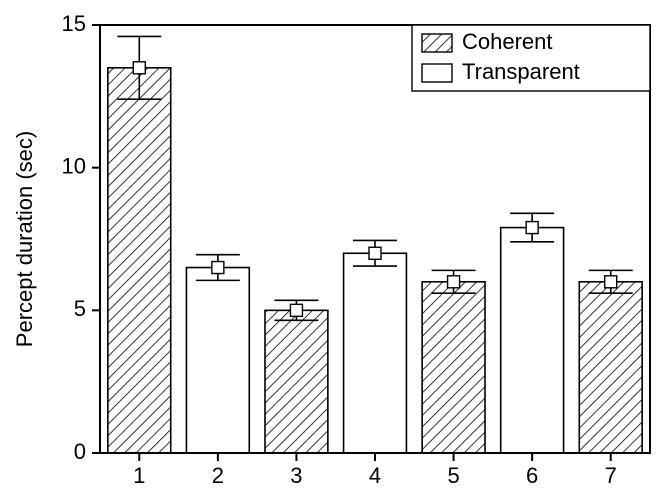  What do you see at coordinates (453, 475) in the screenshot?
I see `x-tick-label: 5` at bounding box center [453, 475].